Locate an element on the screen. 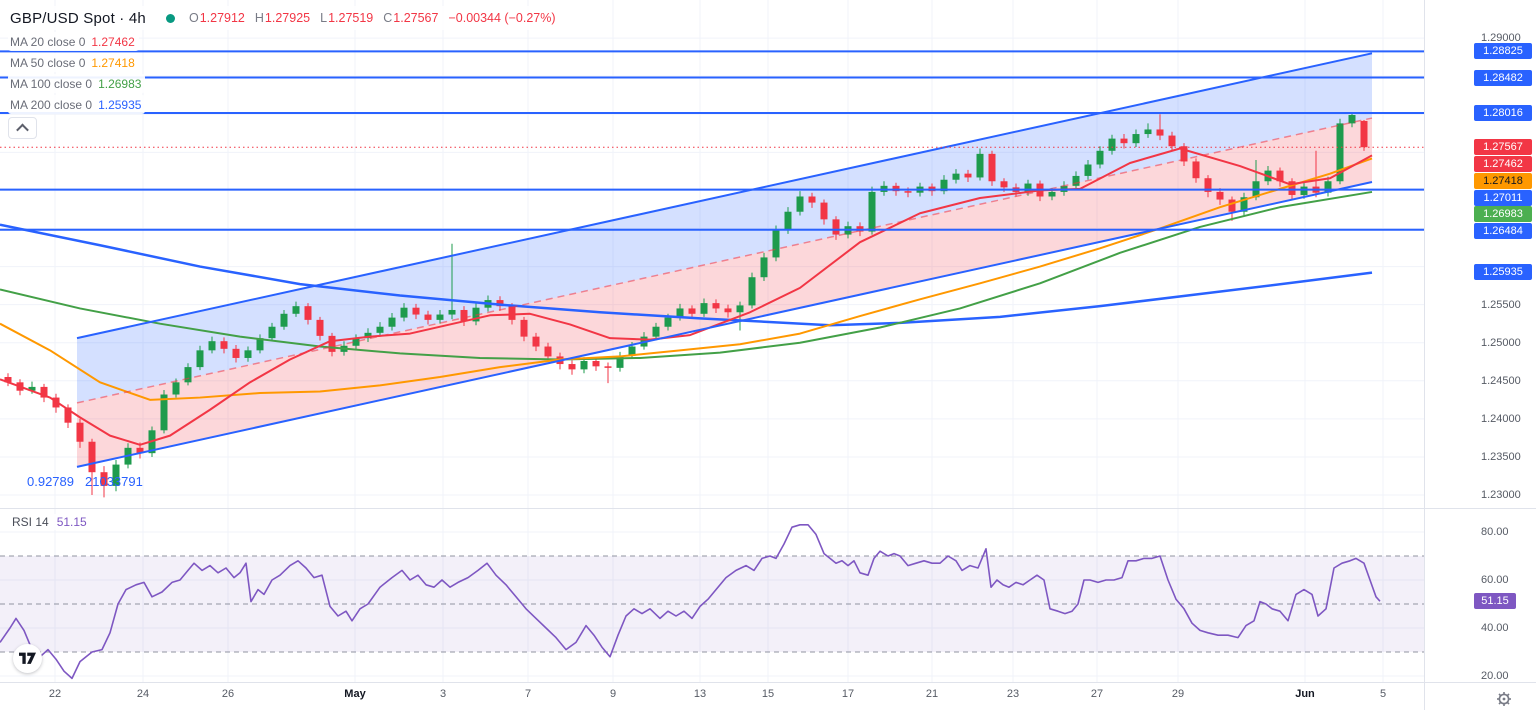  channel-annotation: 0.92789 21033791 is located at coordinates (85, 481).